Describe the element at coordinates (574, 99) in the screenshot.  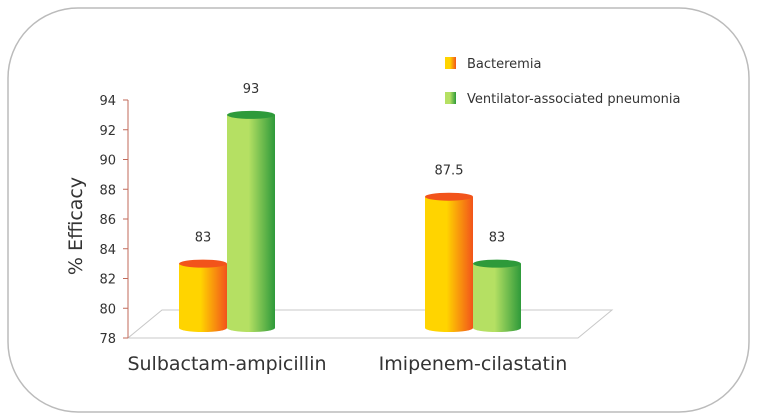
I see `legend-label: Ventilator-associated pneumonia` at that location.